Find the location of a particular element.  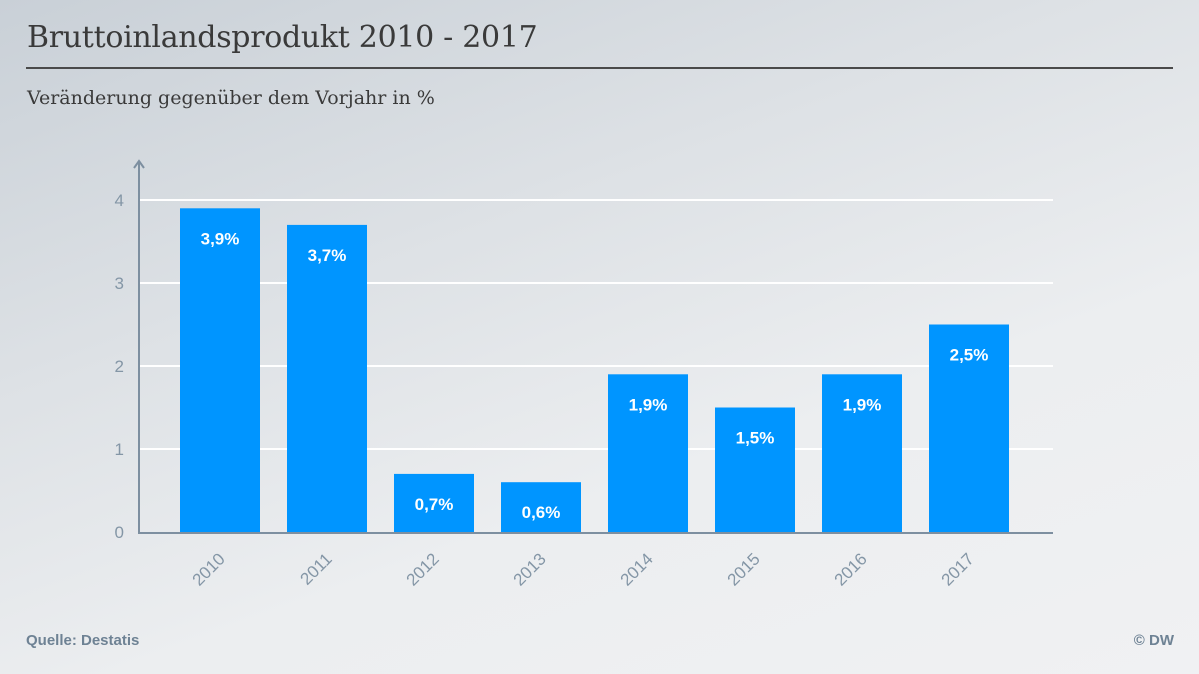

y-tick-labels: 0 1 2 3 4 is located at coordinates (119, 366).